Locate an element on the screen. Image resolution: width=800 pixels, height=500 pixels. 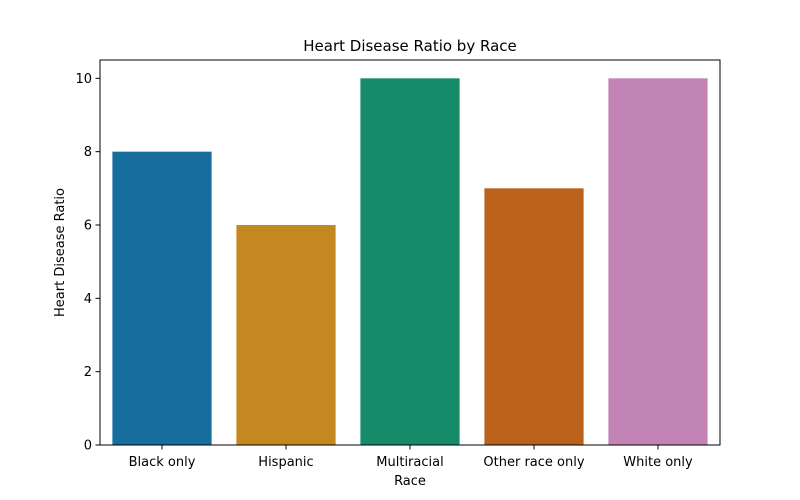
y-tick-label: 8 is located at coordinates (88, 152).